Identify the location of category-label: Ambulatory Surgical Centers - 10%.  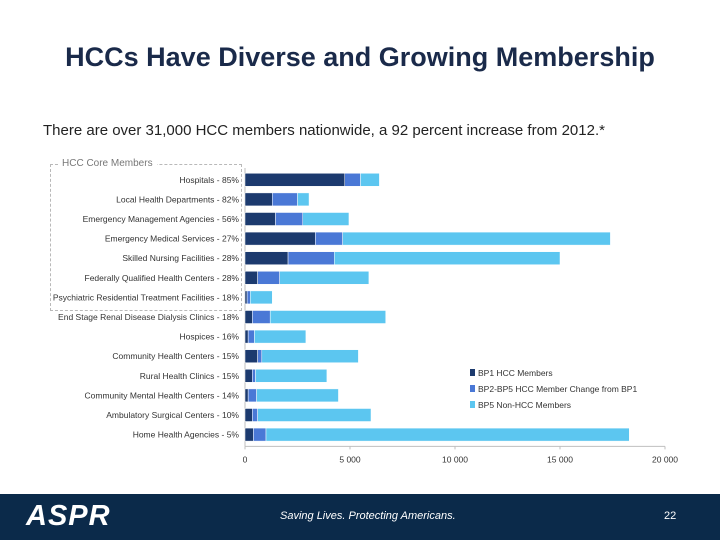
(172, 415).